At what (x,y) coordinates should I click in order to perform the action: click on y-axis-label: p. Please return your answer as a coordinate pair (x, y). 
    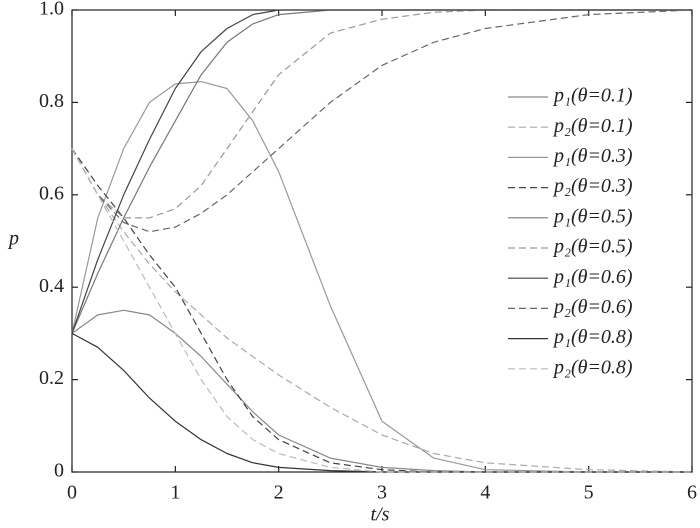
    Looking at the image, I should click on (13, 239).